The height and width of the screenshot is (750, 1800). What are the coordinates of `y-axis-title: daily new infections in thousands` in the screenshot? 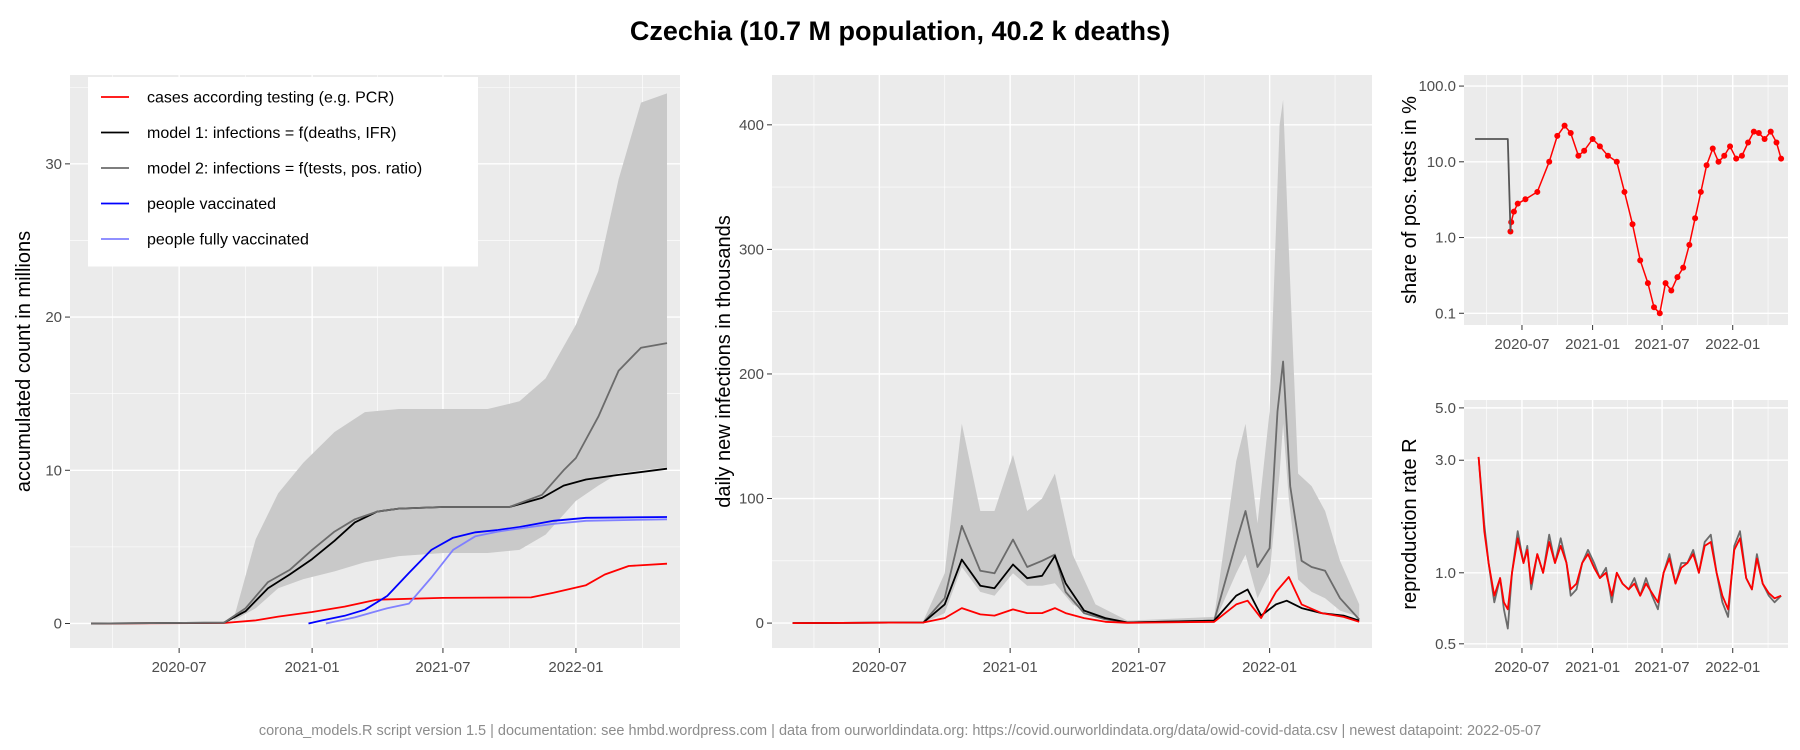 It's located at (724, 361).